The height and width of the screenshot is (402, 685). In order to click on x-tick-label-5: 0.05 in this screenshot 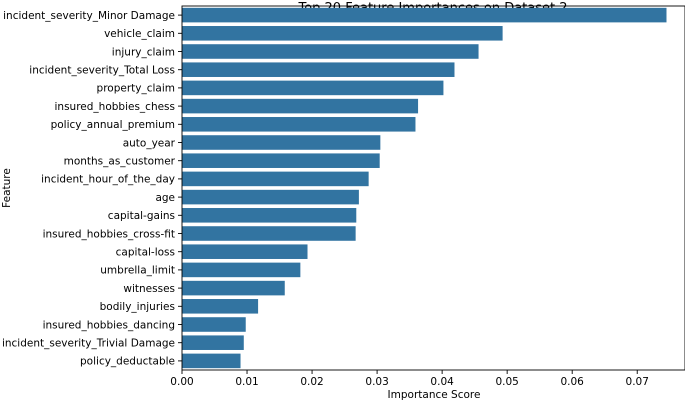, I will do `click(506, 382)`.